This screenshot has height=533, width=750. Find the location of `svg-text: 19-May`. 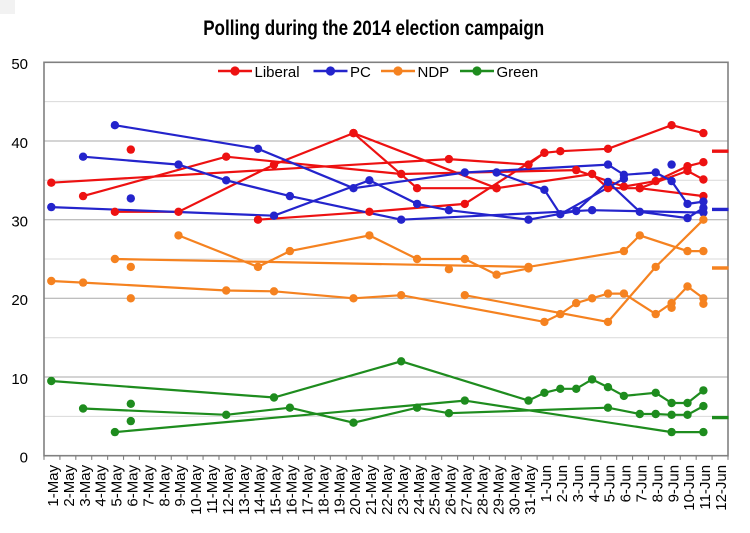

svg-text: 19-May is located at coordinates (339, 489).